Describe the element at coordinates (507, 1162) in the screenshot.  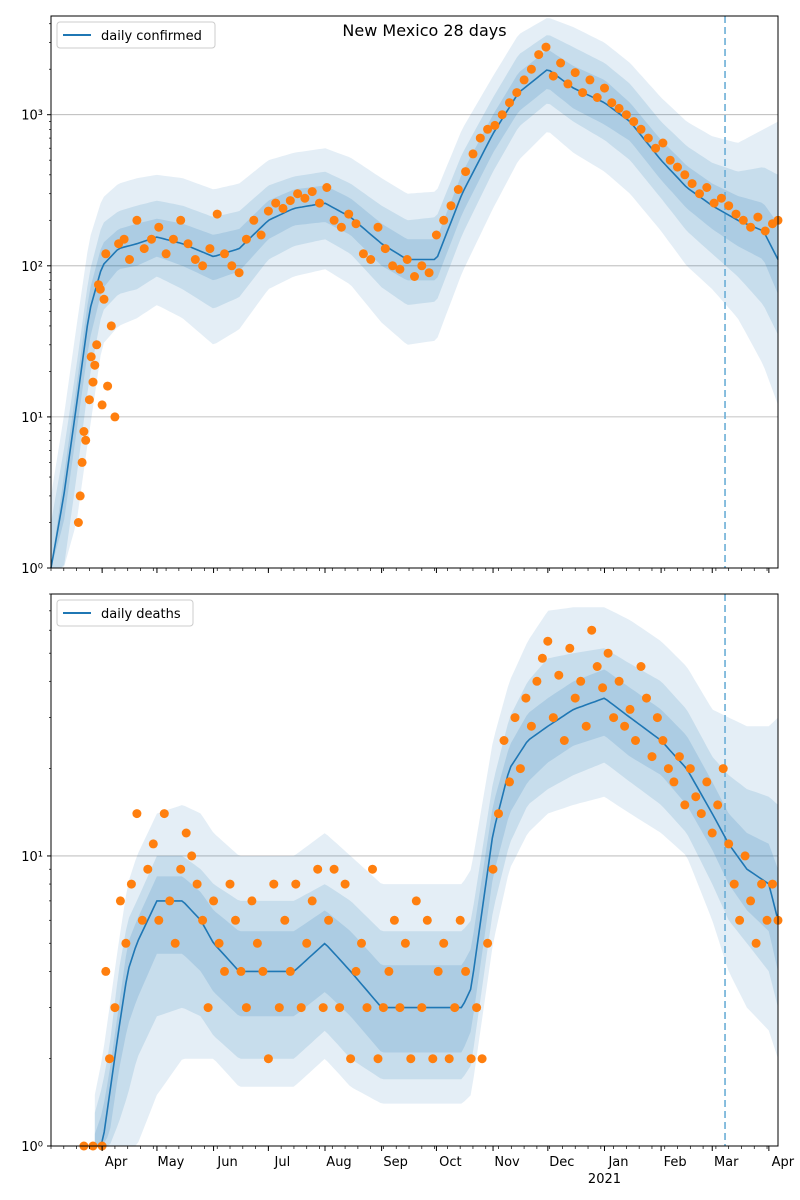
I see `x-tick-label: Nov` at that location.